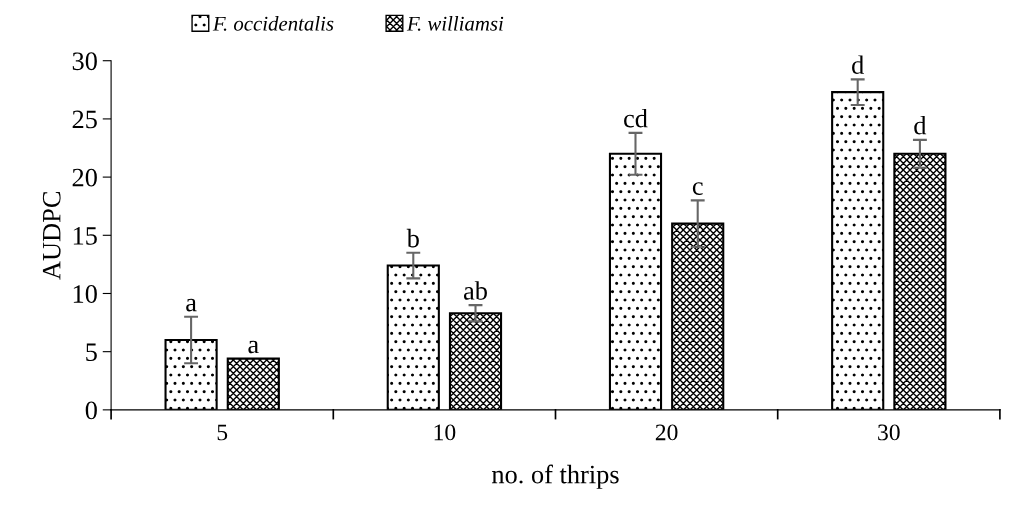 The width and height of the screenshot is (1010, 506). Describe the element at coordinates (273, 23) in the screenshot. I see `legend-label: F. occidentalis` at that location.